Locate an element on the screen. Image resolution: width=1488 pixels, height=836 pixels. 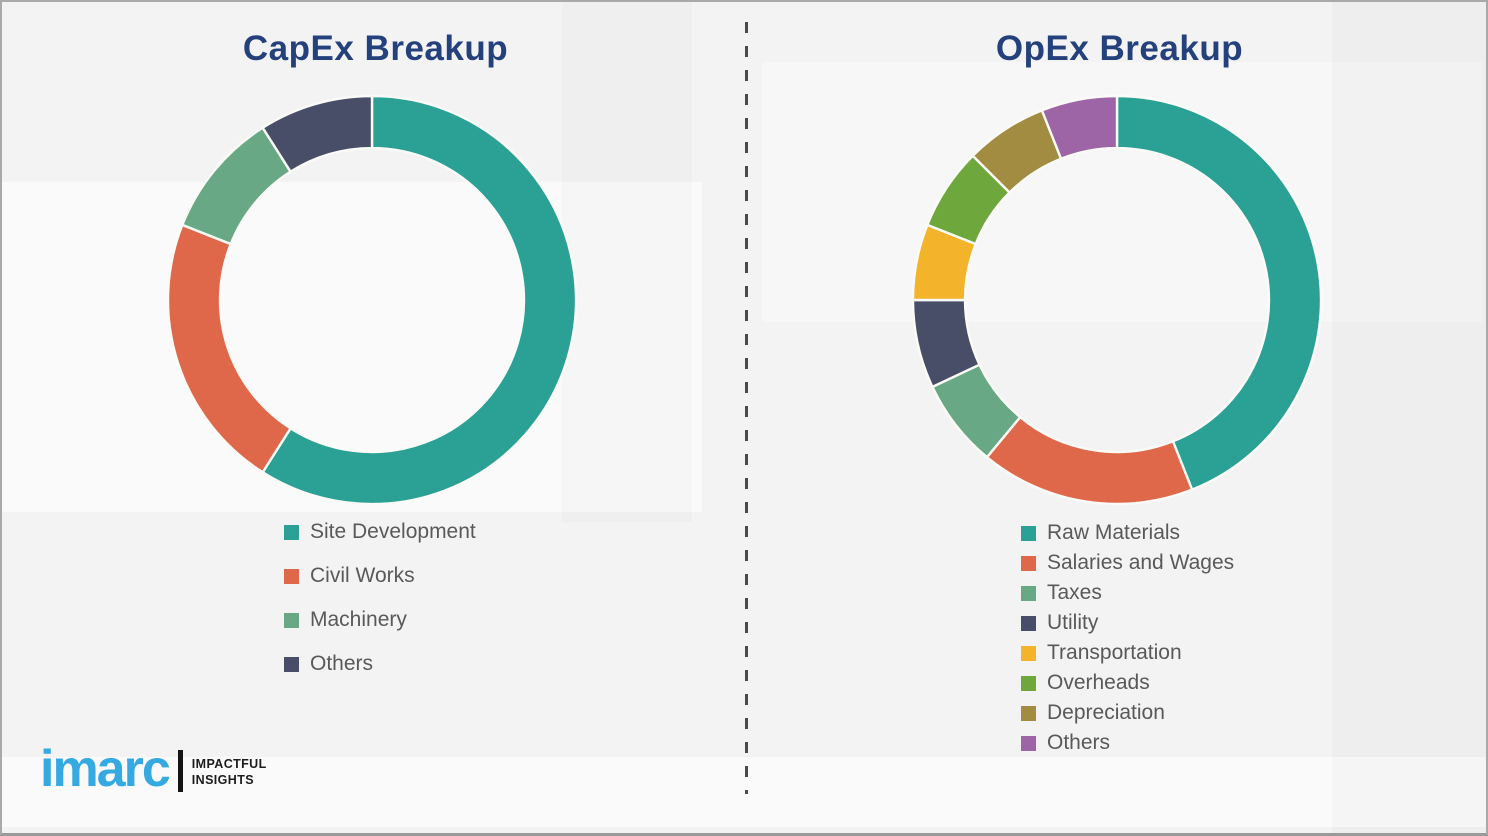
legend-item-machinery: Machinery is located at coordinates (380, 620).